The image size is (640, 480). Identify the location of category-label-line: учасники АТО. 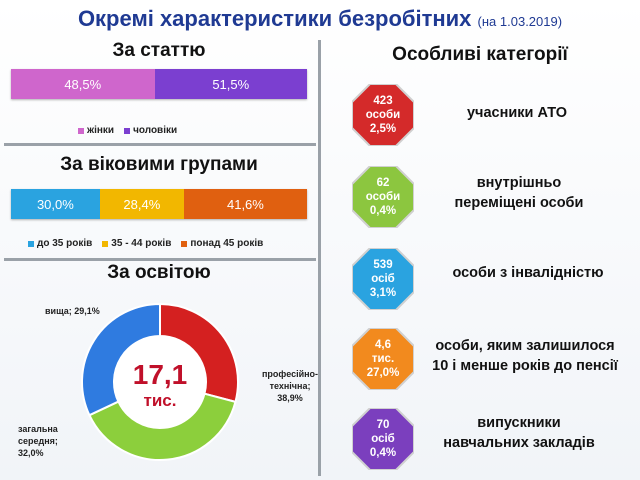
(516, 113).